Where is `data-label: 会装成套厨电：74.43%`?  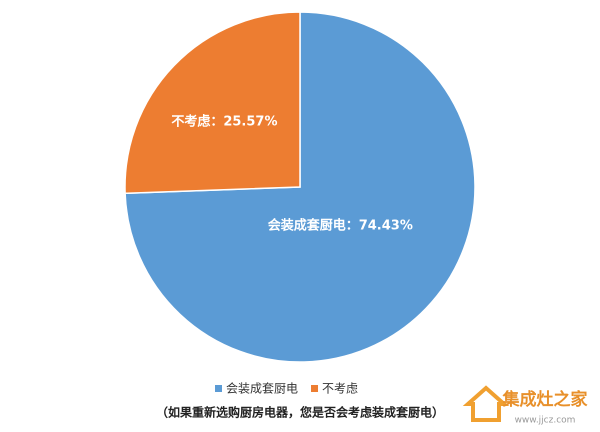
data-label: 会装成套厨电：74.43% is located at coordinates (340, 225).